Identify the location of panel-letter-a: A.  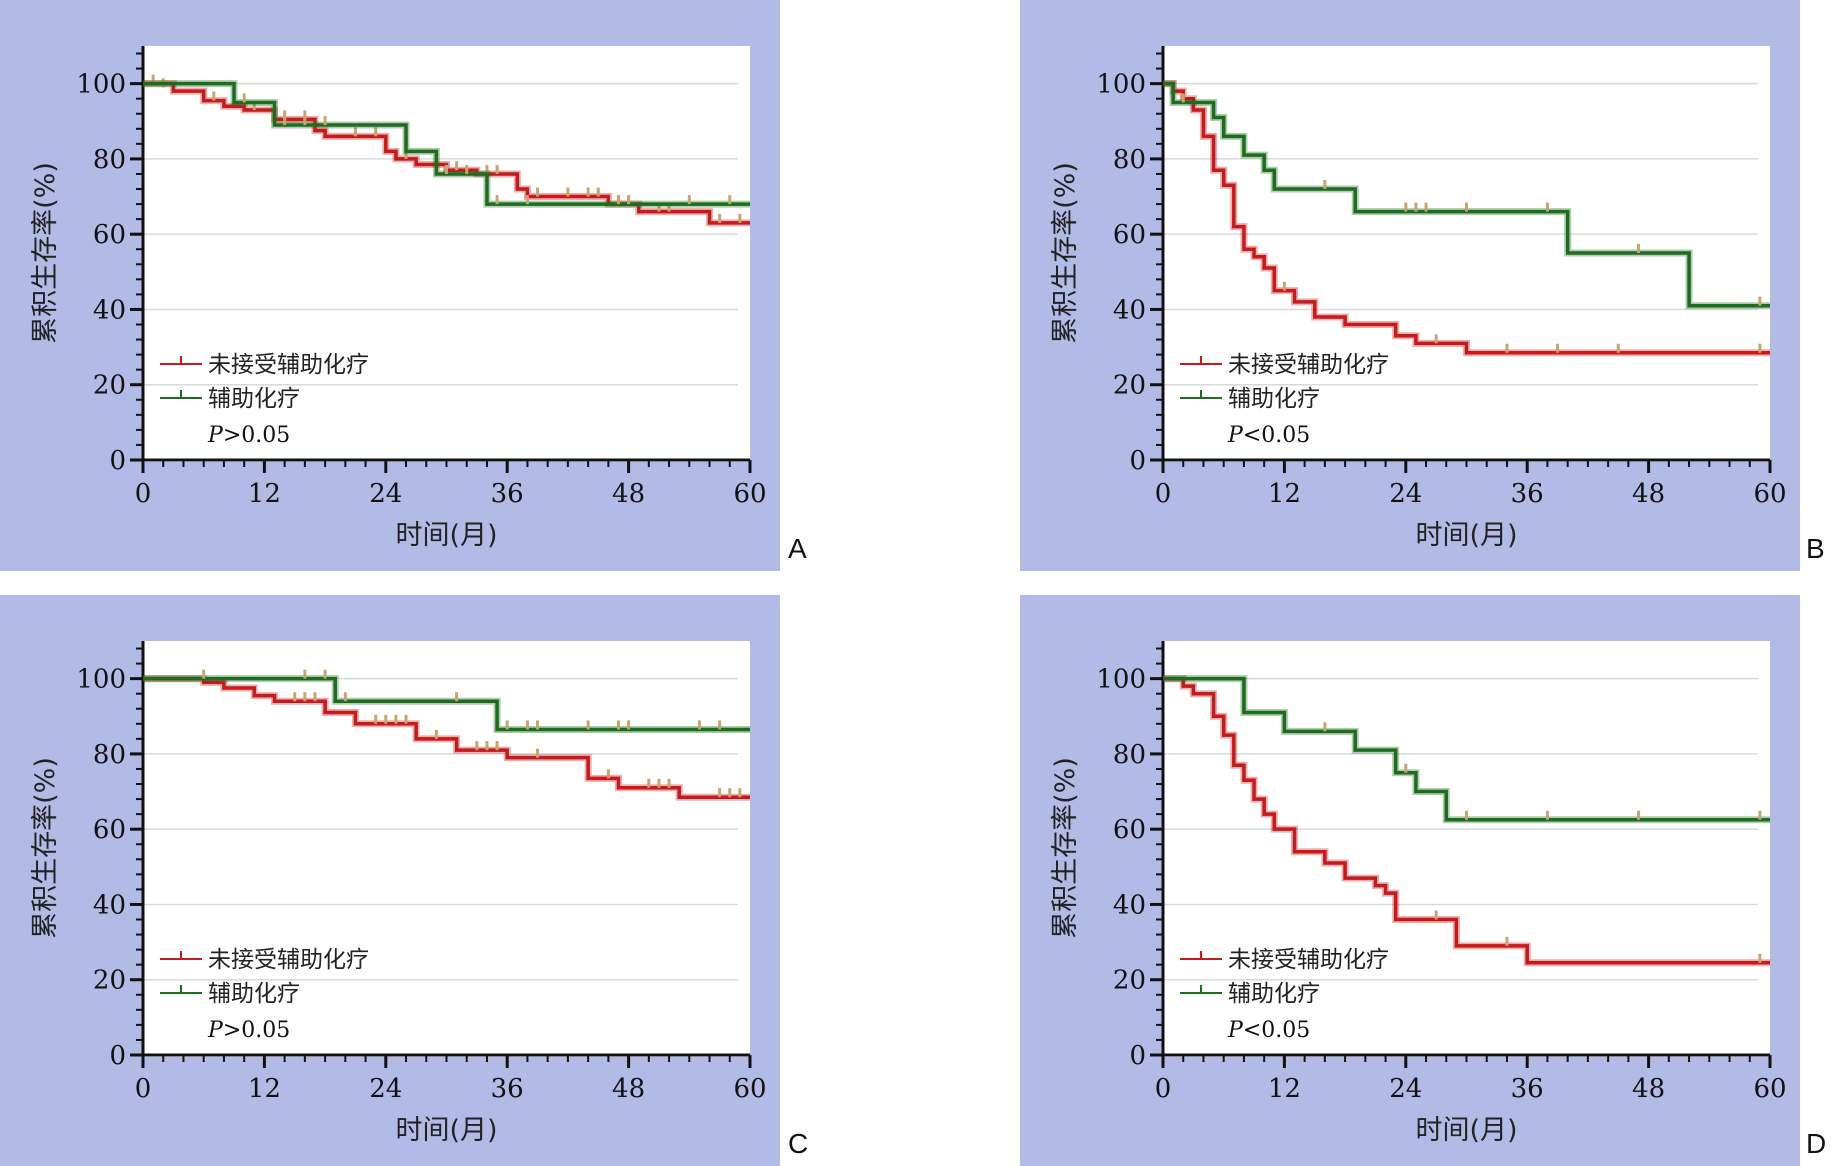
(797, 548).